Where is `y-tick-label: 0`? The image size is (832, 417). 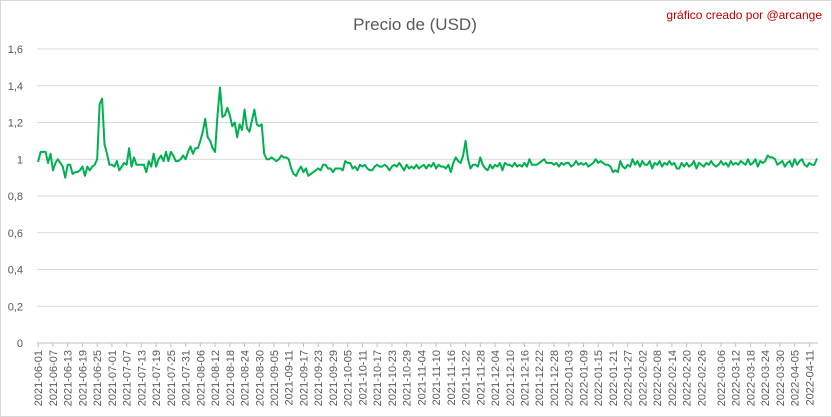
y-tick-label: 0 is located at coordinates (20, 344).